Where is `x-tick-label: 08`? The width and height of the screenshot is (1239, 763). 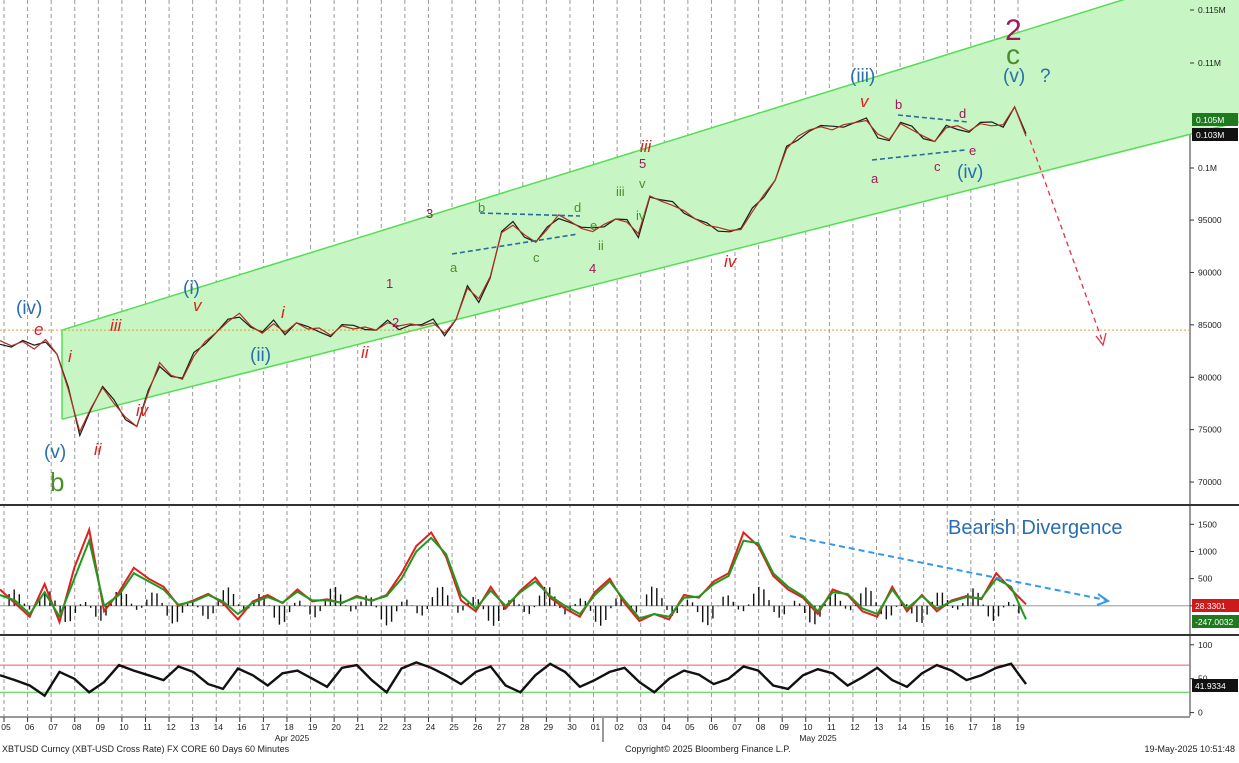
x-tick-label: 08 is located at coordinates (761, 727).